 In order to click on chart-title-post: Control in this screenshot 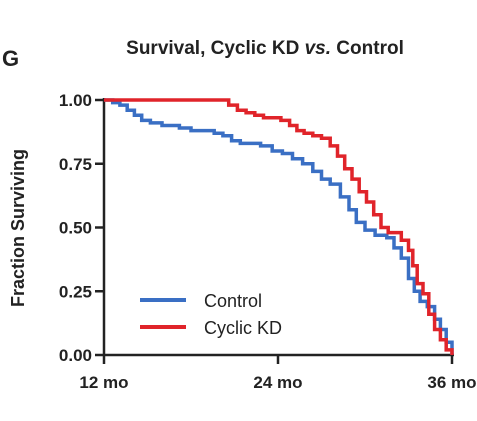, I will do `click(367, 48)`.